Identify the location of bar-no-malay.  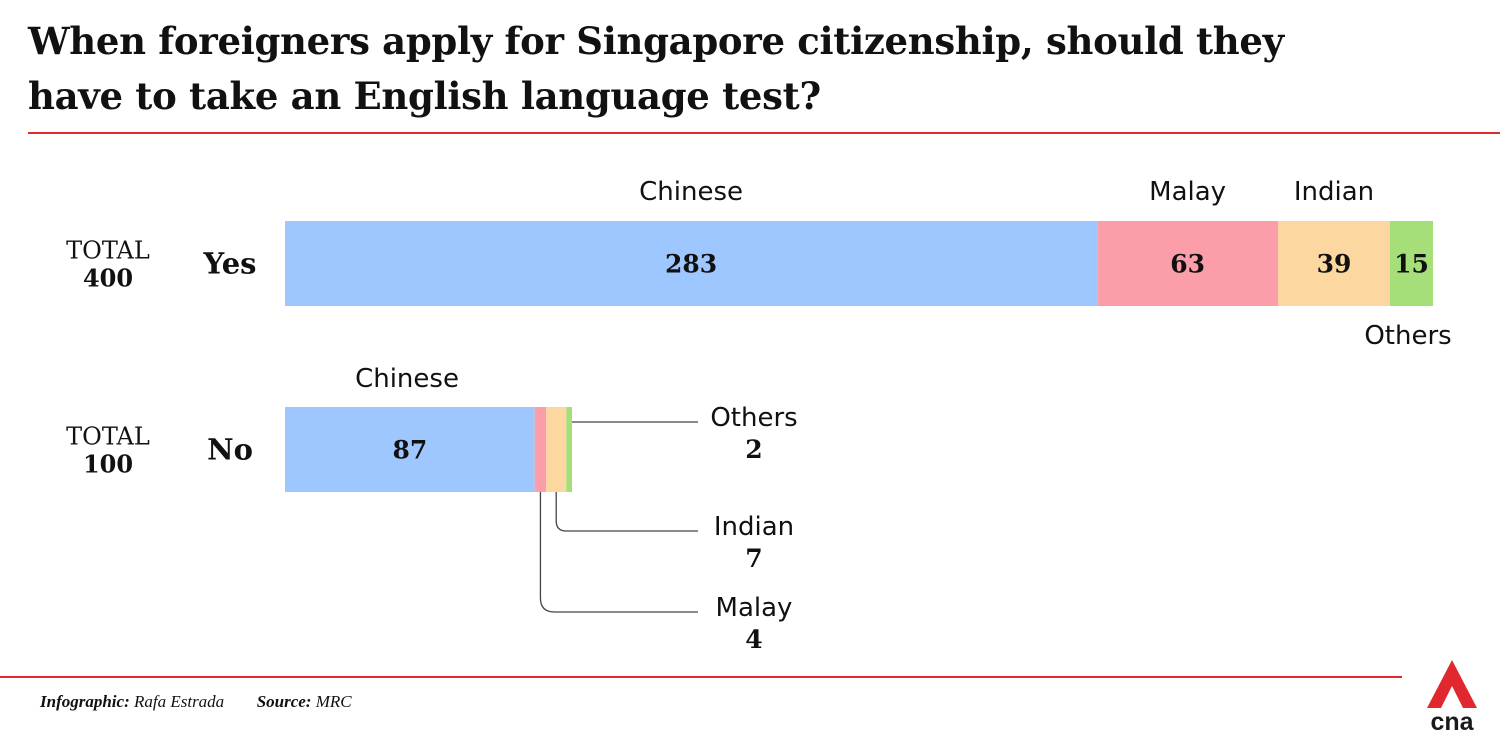
(540, 449).